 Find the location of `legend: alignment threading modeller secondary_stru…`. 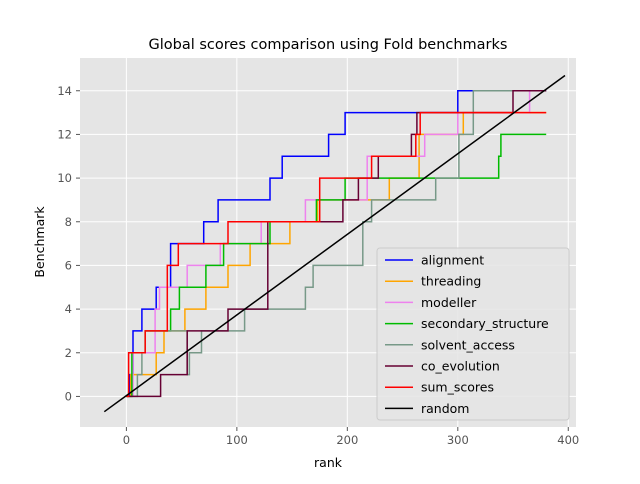

legend: alignment threading modeller secondary_stru… is located at coordinates (473, 334).